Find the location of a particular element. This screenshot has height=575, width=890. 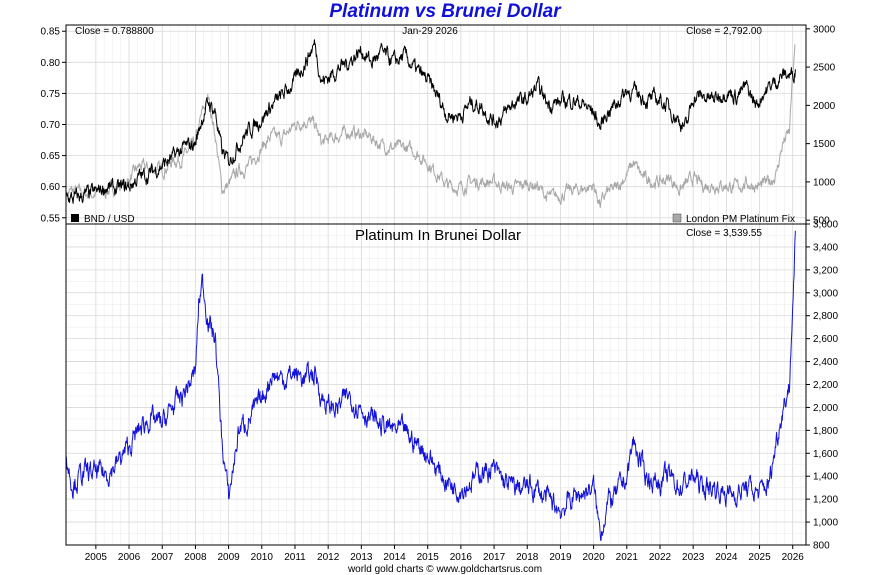

legend-swatch-bnd is located at coordinates (75, 218).